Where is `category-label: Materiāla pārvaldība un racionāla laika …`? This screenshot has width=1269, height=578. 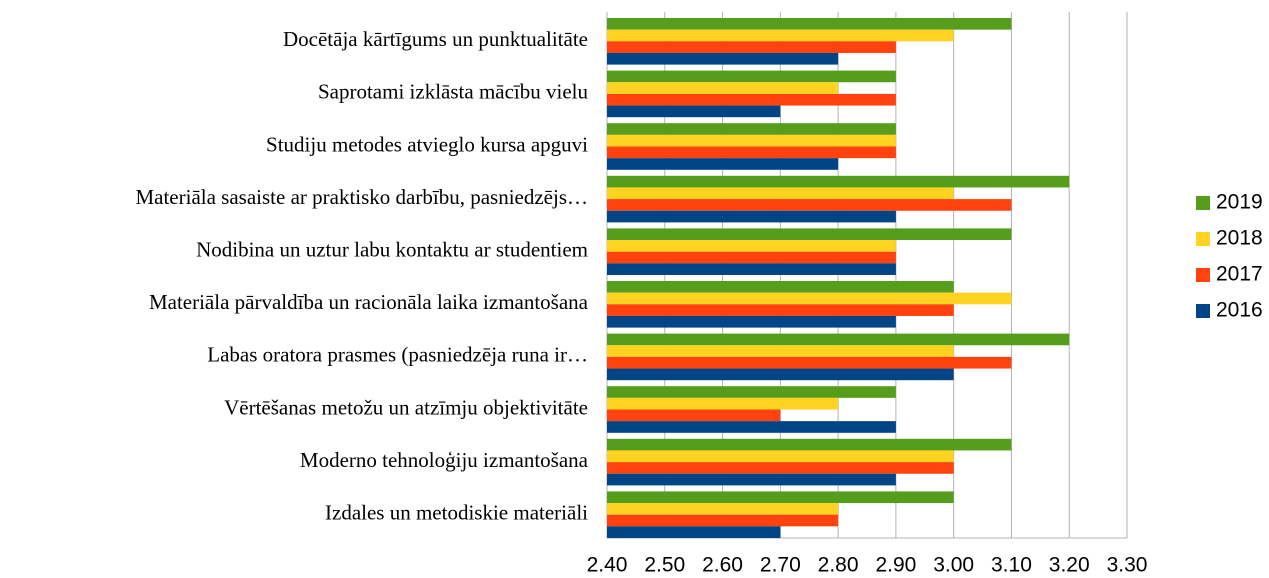 category-label: Materiāla pārvaldība un racionāla laika … is located at coordinates (369, 302).